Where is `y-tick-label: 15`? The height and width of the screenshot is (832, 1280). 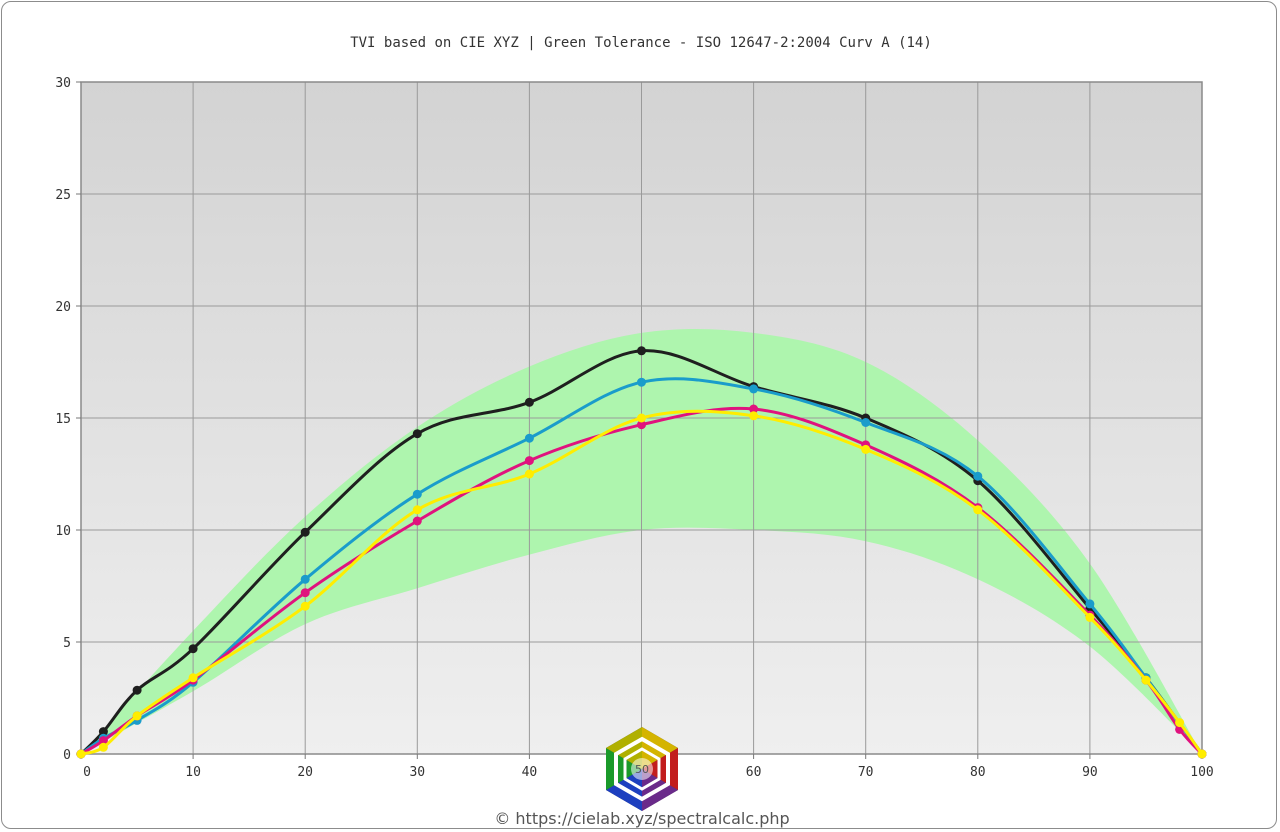 y-tick-label: 15 is located at coordinates (63, 419).